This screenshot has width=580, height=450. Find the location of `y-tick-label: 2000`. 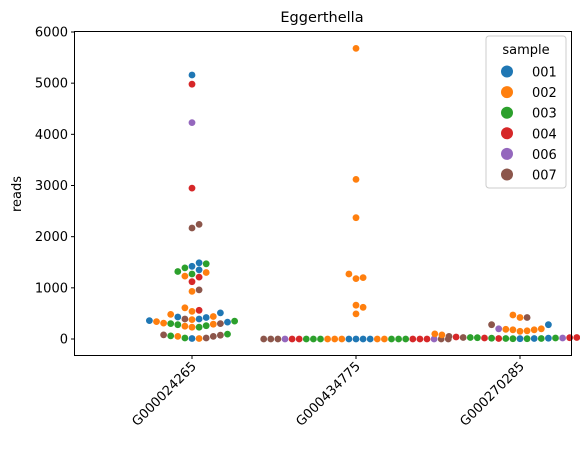

y-tick-label: 2000 is located at coordinates (51, 237).